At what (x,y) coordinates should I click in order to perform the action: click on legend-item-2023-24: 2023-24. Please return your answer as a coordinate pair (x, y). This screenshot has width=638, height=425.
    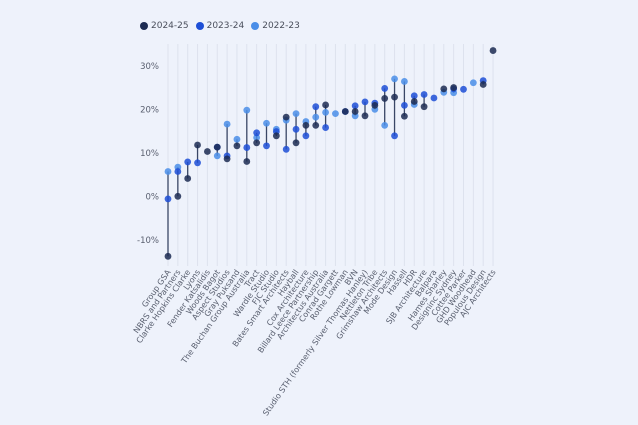
    Looking at the image, I should click on (220, 26).